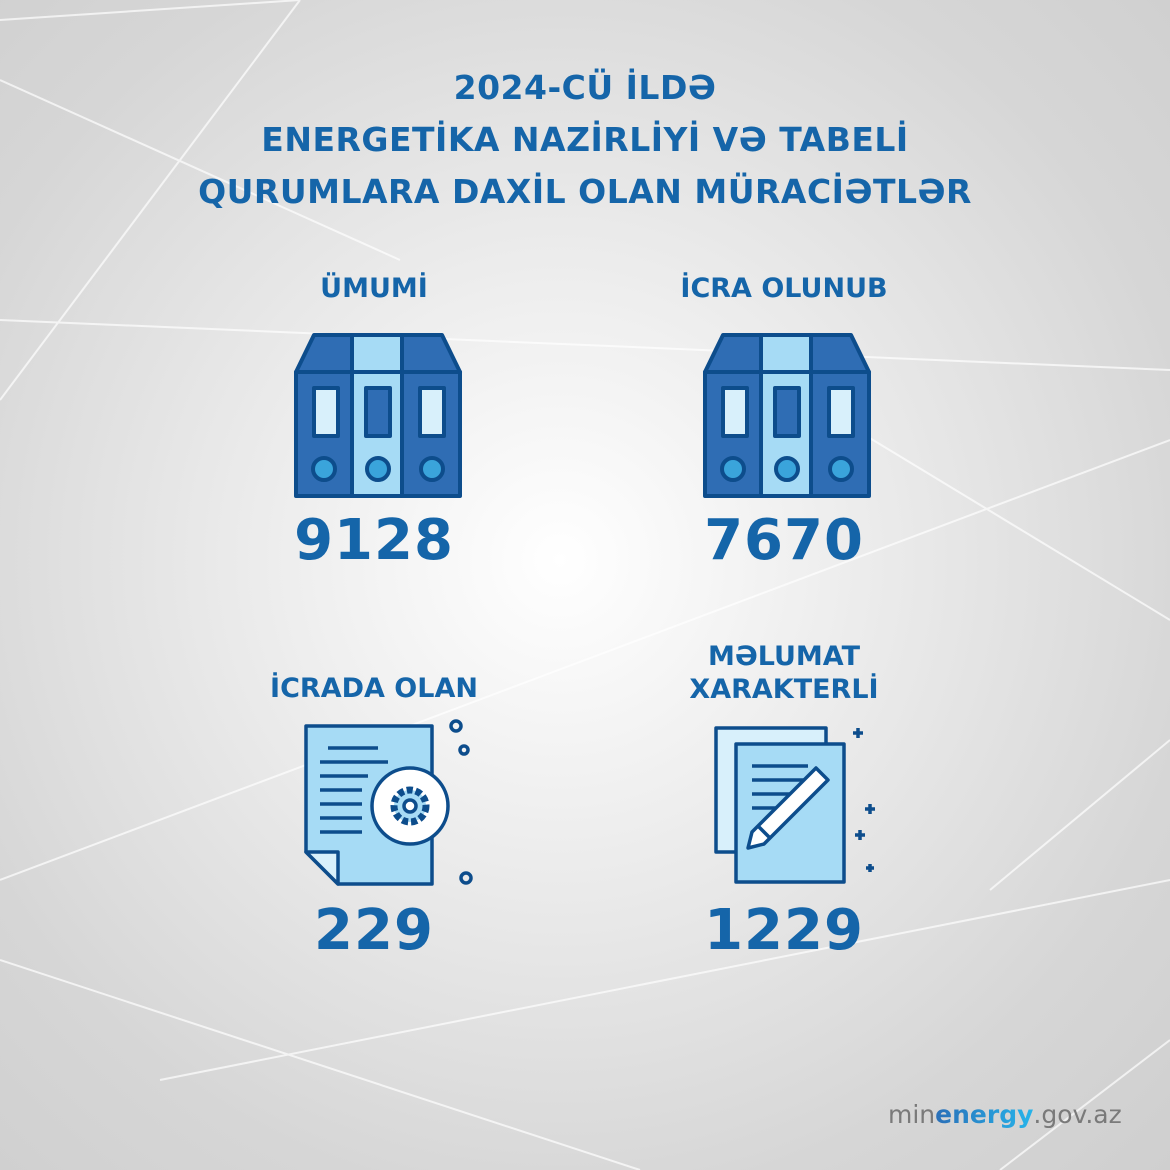  Describe the element at coordinates (794, 805) in the screenshot. I see `document-pen-icon` at that location.